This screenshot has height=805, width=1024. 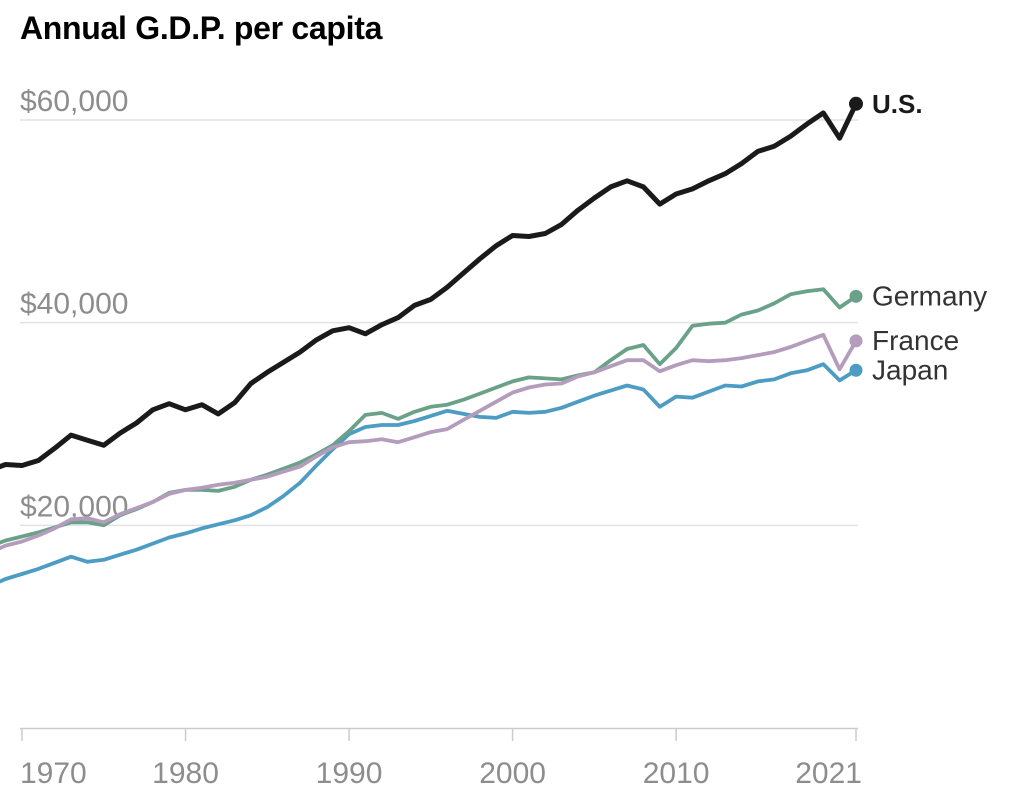 I want to click on x-tick-label-1980: 1980, so click(x=185, y=773).